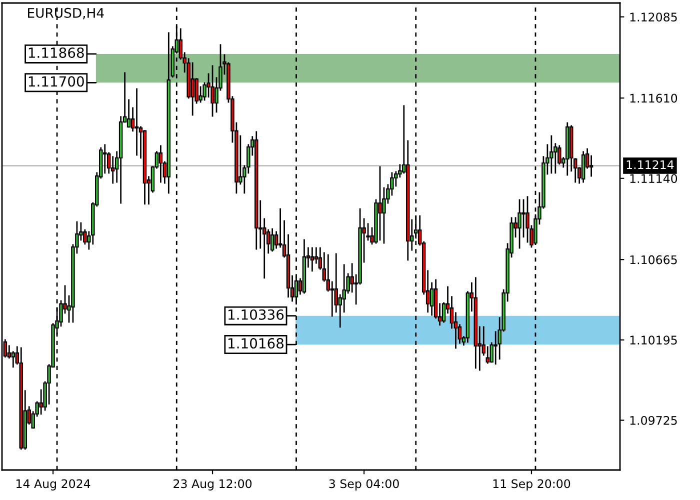  I want to click on annotation: 1.10168, so click(256, 343).